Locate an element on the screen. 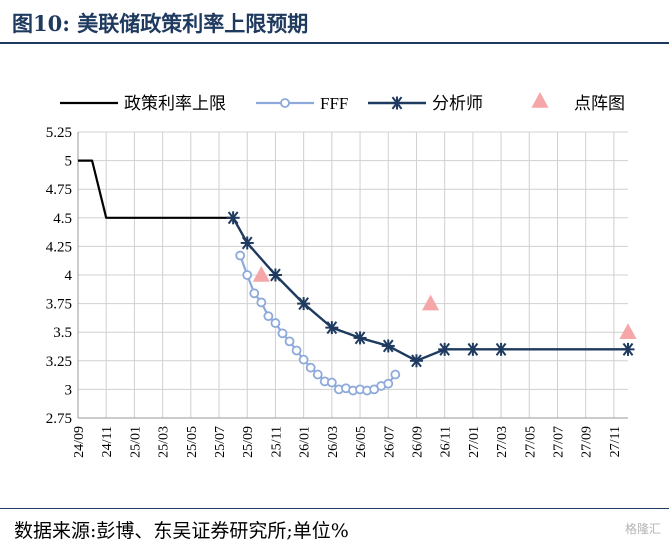 The image size is (669, 548). x-tick-label: 24/09 is located at coordinates (79, 442).